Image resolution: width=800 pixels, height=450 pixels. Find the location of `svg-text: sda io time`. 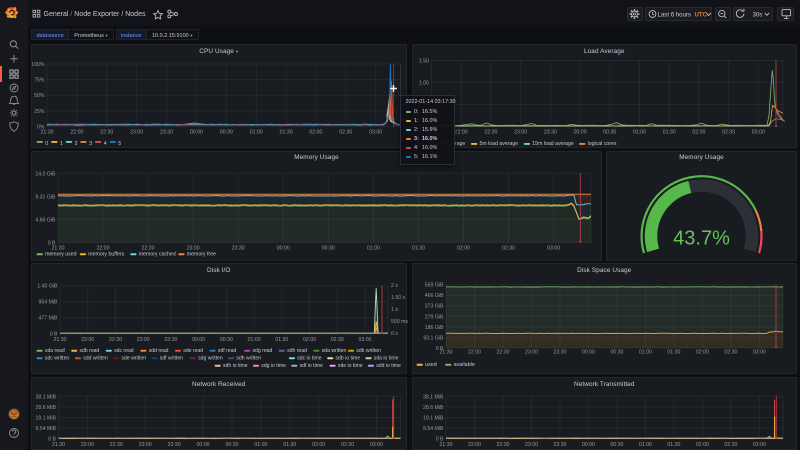

svg-text: sda io time is located at coordinates (386, 359).